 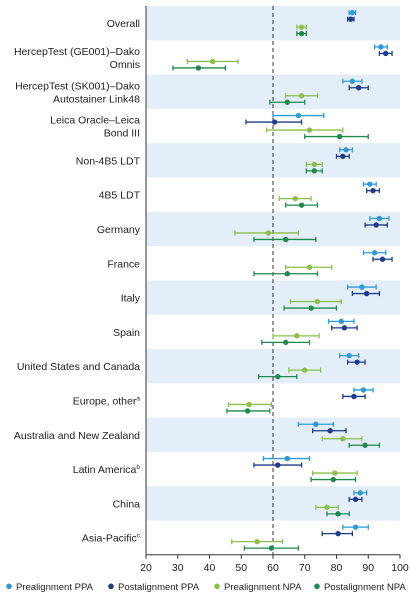 What do you see at coordinates (55, 587) in the screenshot?
I see `legend-label: Prealignment PPA` at bounding box center [55, 587].